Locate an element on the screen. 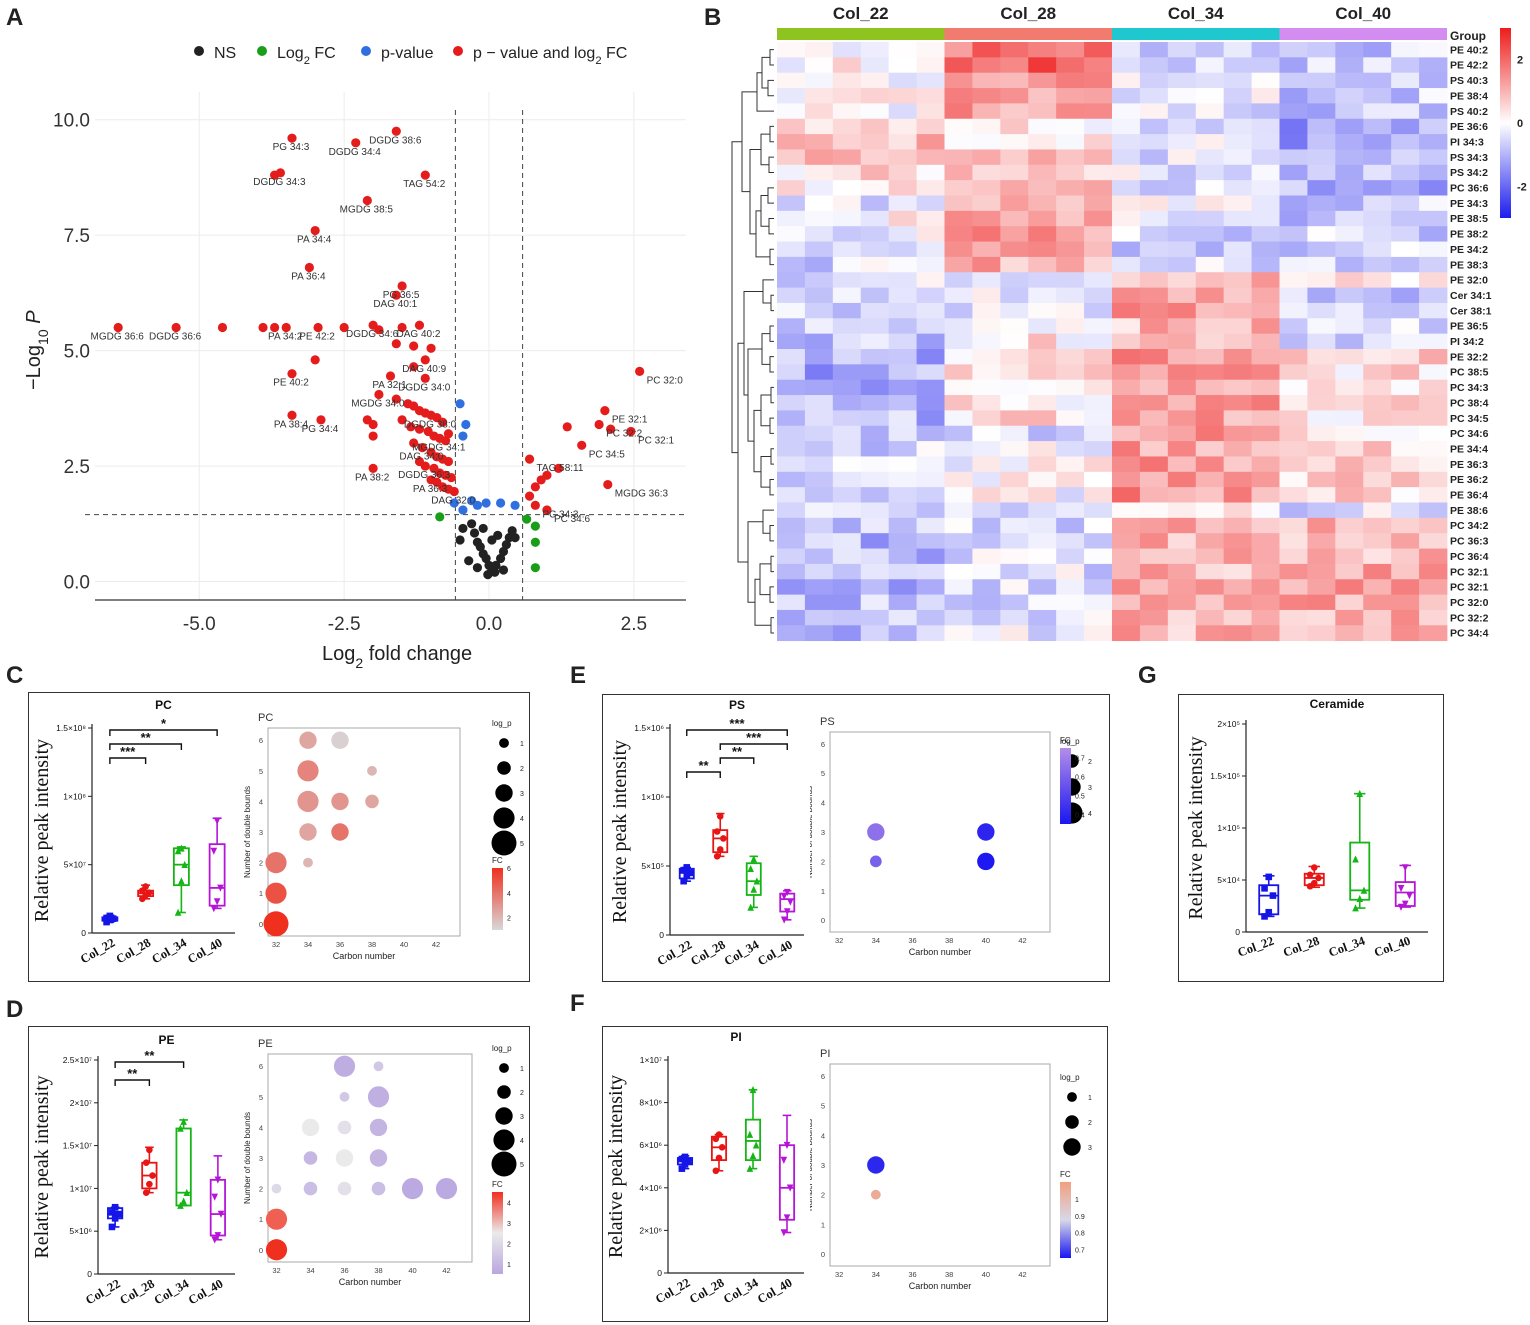  heatmap-row-label: PC 34:4 is located at coordinates (1469, 634).